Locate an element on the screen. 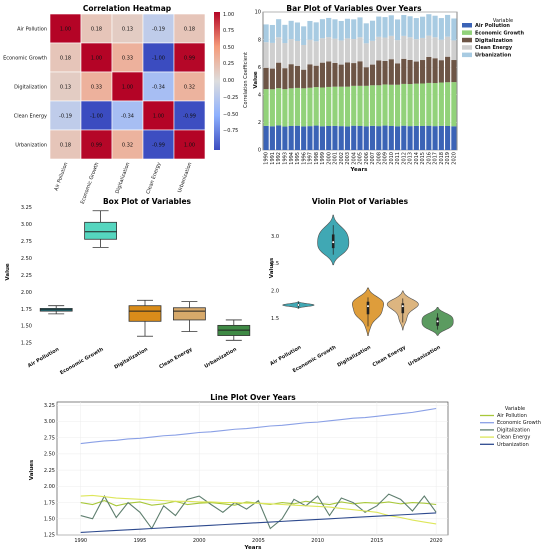 The image size is (550, 553). line-ytick: 2.25 is located at coordinates (49, 471).